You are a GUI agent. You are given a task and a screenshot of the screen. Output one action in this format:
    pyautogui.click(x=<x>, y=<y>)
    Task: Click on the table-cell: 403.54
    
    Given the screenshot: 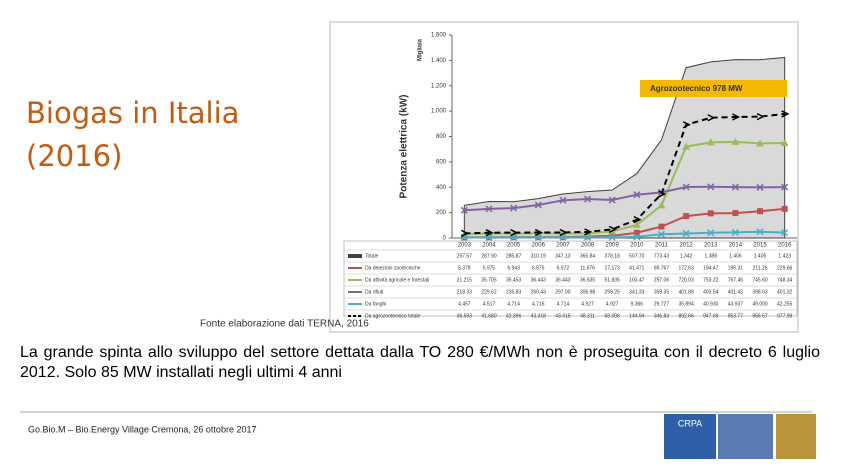 What is the action you would take?
    pyautogui.click(x=711, y=292)
    